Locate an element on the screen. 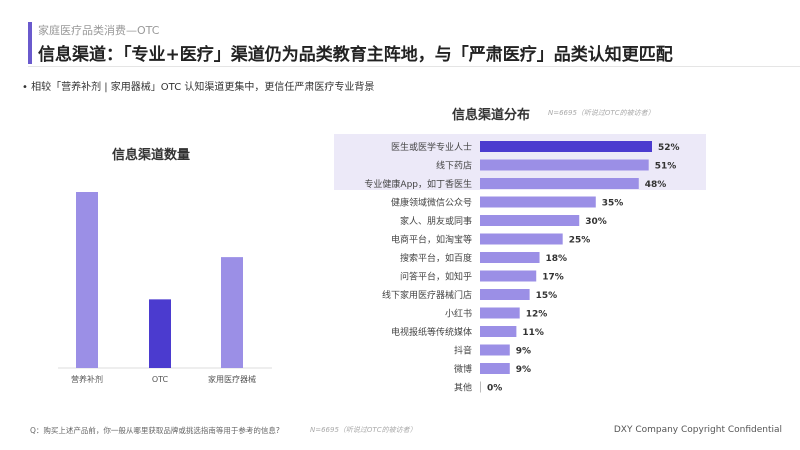 Image resolution: width=800 pixels, height=450 pixels. right-tick-label: 小红书 is located at coordinates (458, 314).